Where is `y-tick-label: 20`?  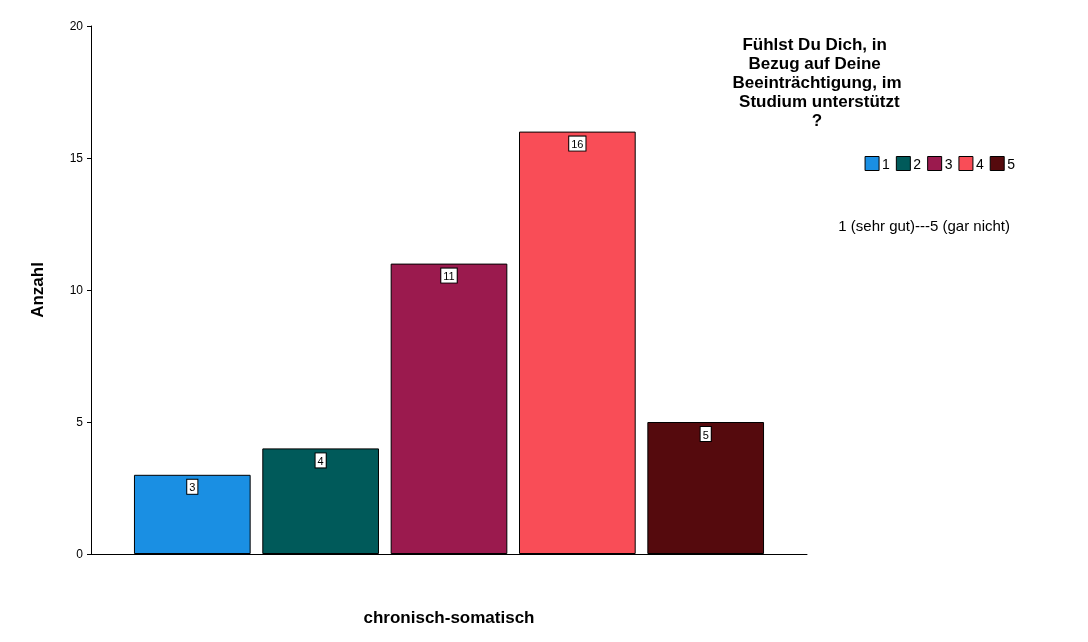 y-tick-label: 20 is located at coordinates (76, 26).